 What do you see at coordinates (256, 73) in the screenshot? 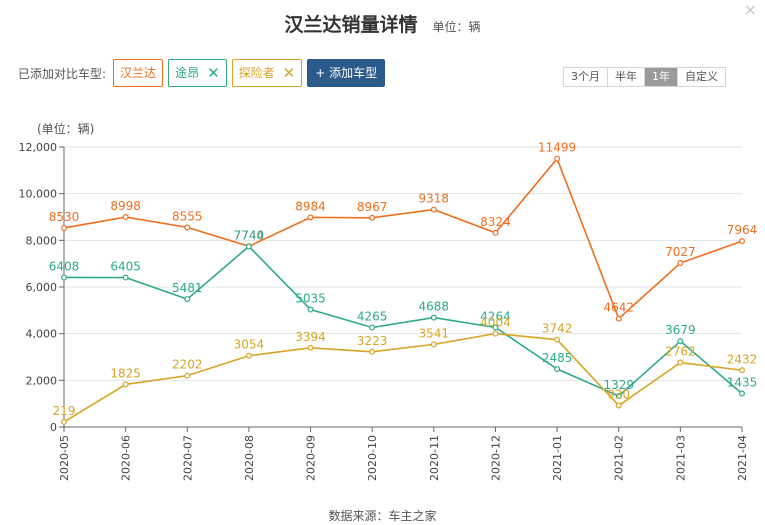
I see `compare-tag-label: 探险者` at bounding box center [256, 73].